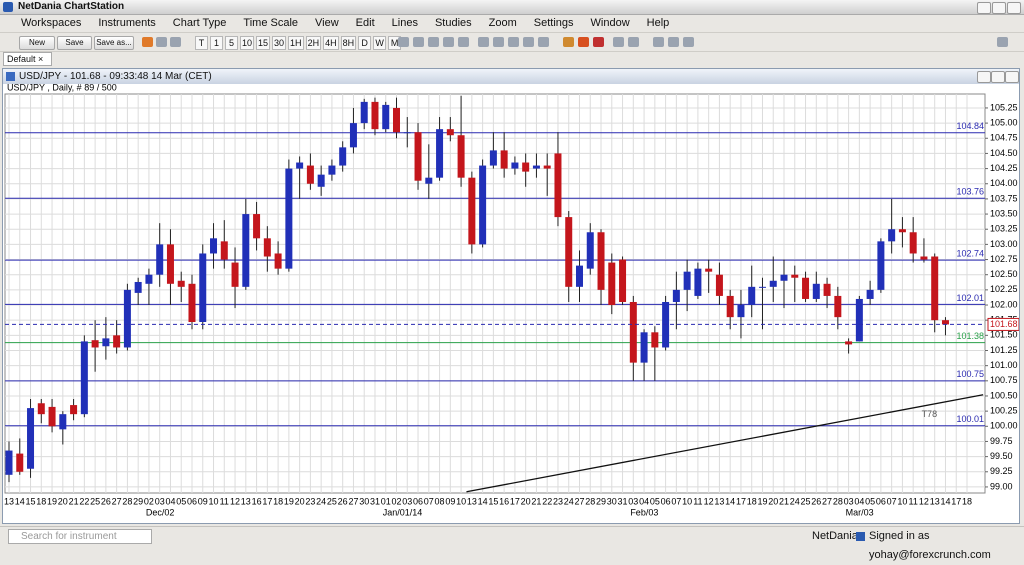  I want to click on x-tick-label: 22, so click(84, 501).